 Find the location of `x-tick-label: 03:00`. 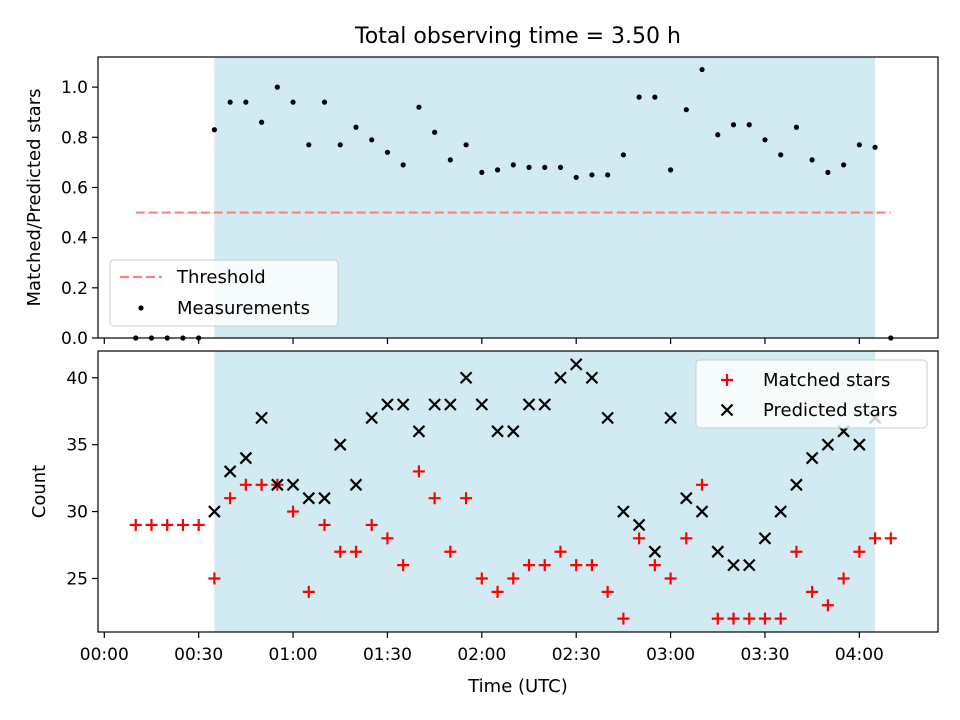

x-tick-label: 03:00 is located at coordinates (670, 655).